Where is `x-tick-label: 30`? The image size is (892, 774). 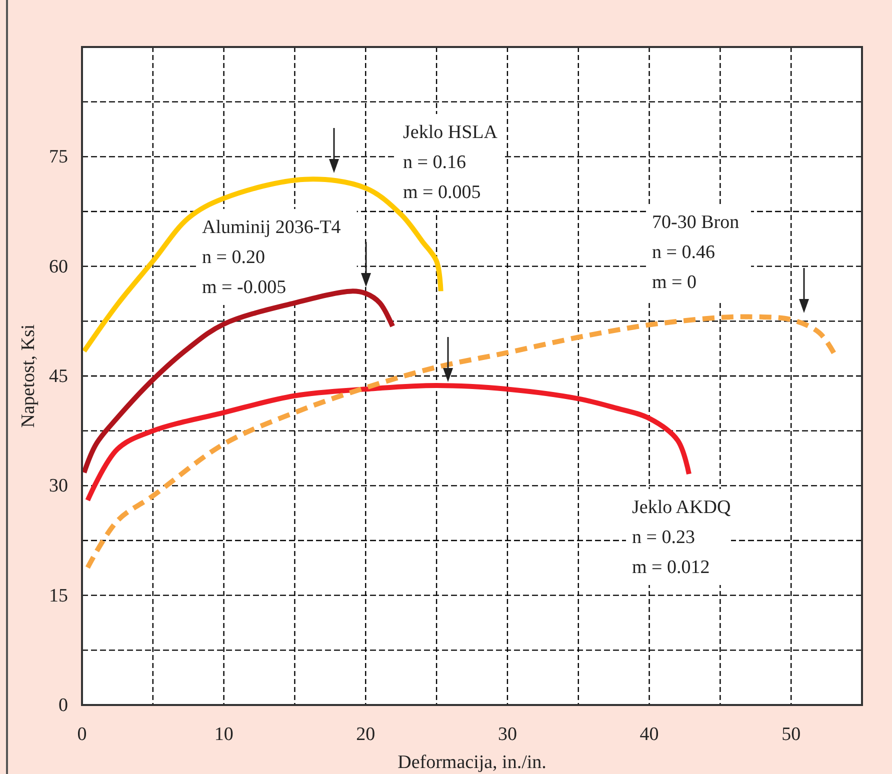 x-tick-label: 30 is located at coordinates (507, 734).